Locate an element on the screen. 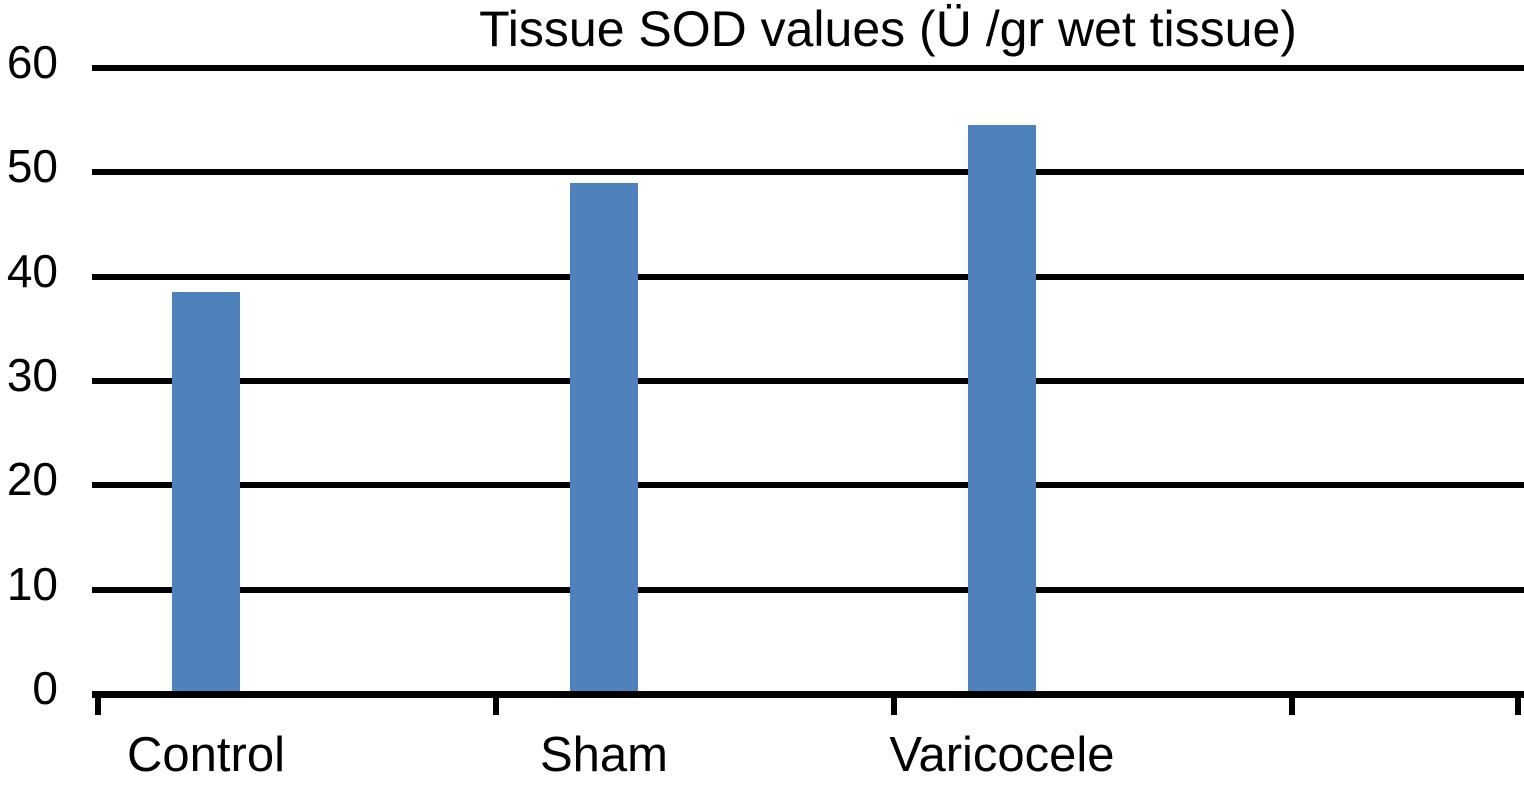  bar-control is located at coordinates (206, 493).